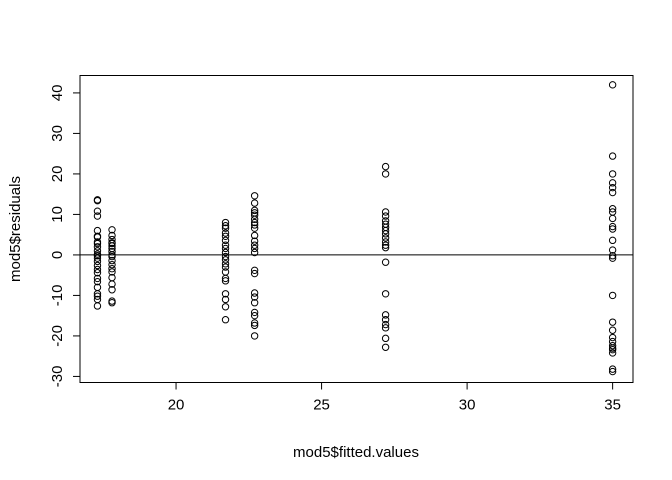  Describe the element at coordinates (65, 236) in the screenshot. I see `y-axis: -30 -20 -10 0 10 20 30 40` at that location.